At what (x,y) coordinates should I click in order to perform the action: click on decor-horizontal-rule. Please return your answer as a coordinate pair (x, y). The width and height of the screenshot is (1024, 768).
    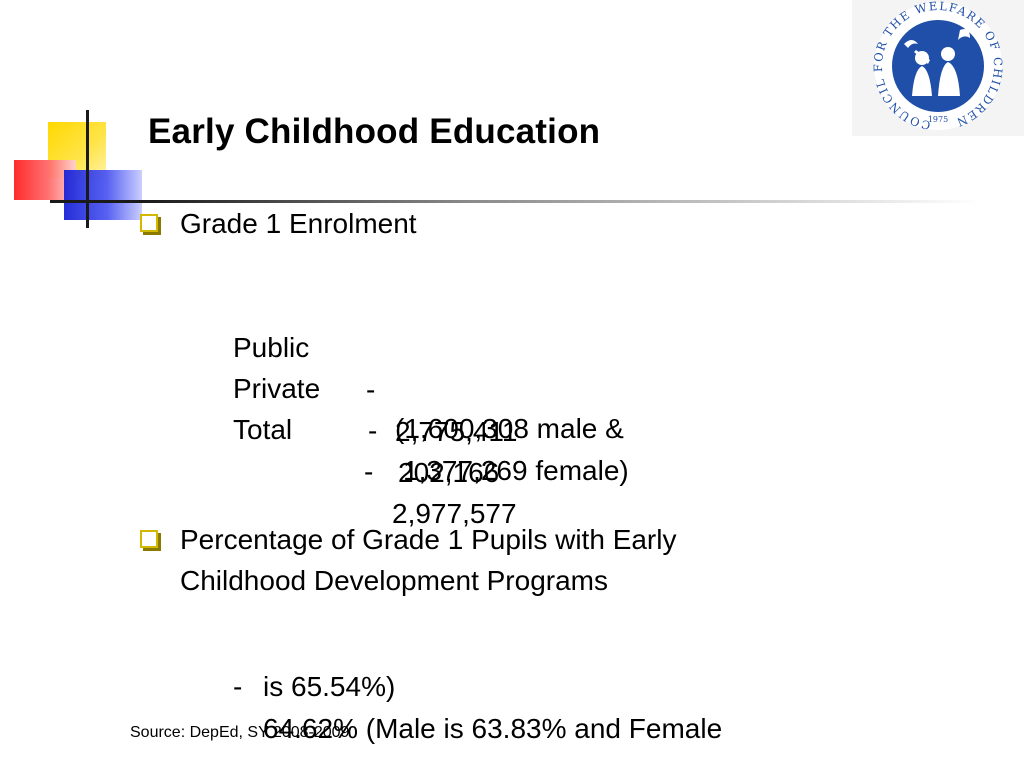
    Looking at the image, I should click on (515, 201).